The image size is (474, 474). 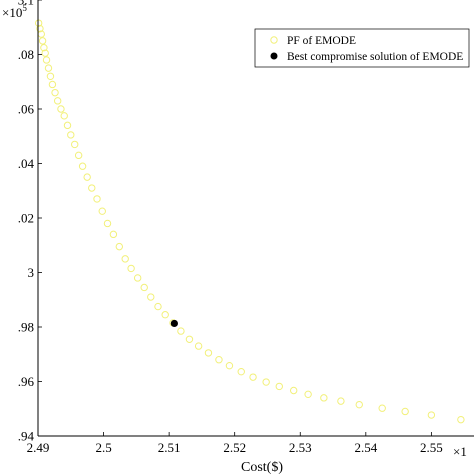 What do you see at coordinates (26, 218) in the screenshot?
I see `y-tick-label: .02` at bounding box center [26, 218].